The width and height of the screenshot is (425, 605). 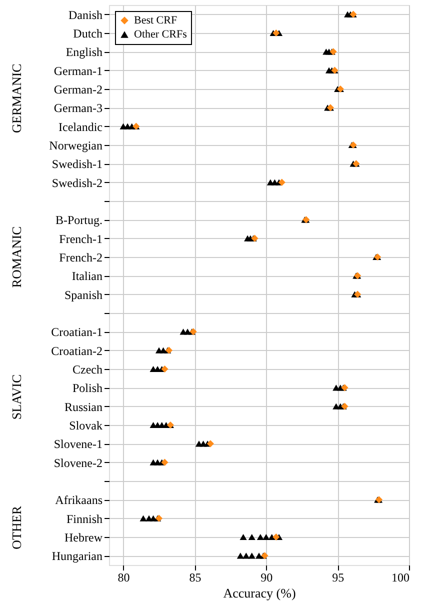 What do you see at coordinates (78, 89) in the screenshot?
I see `y-tick-label: German-2` at bounding box center [78, 89].